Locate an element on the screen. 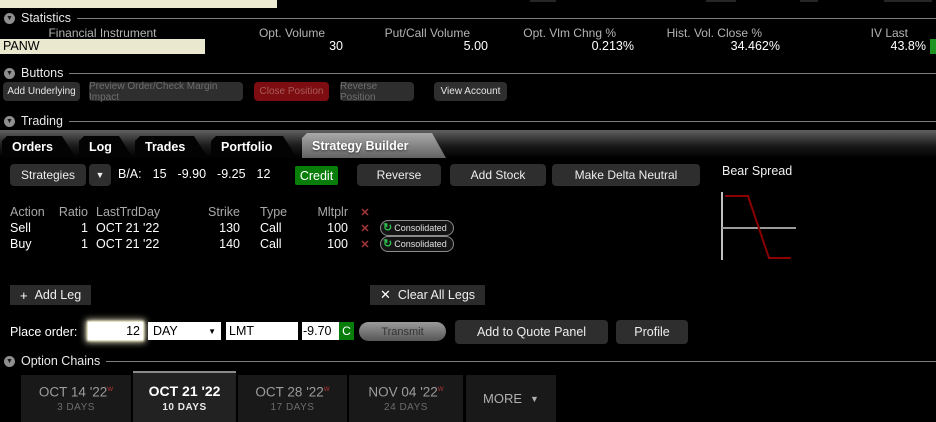 This screenshot has height=422, width=936. expiry-tab-oct14: OCT 14 '22w 3 DAYS is located at coordinates (76, 398).